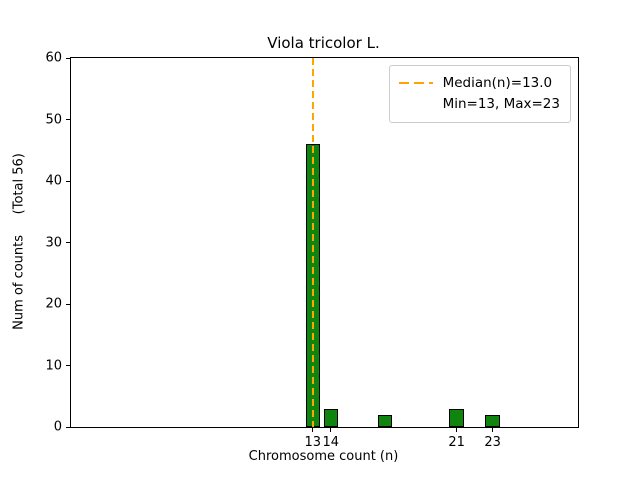 The image size is (640, 480). What do you see at coordinates (416, 104) in the screenshot?
I see `legend-swatch-empty` at bounding box center [416, 104].